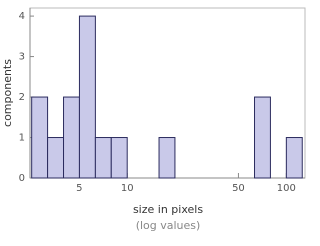 Image resolution: width=320 pixels, height=246 pixels. I want to click on x-tick-label: 50, so click(238, 188).